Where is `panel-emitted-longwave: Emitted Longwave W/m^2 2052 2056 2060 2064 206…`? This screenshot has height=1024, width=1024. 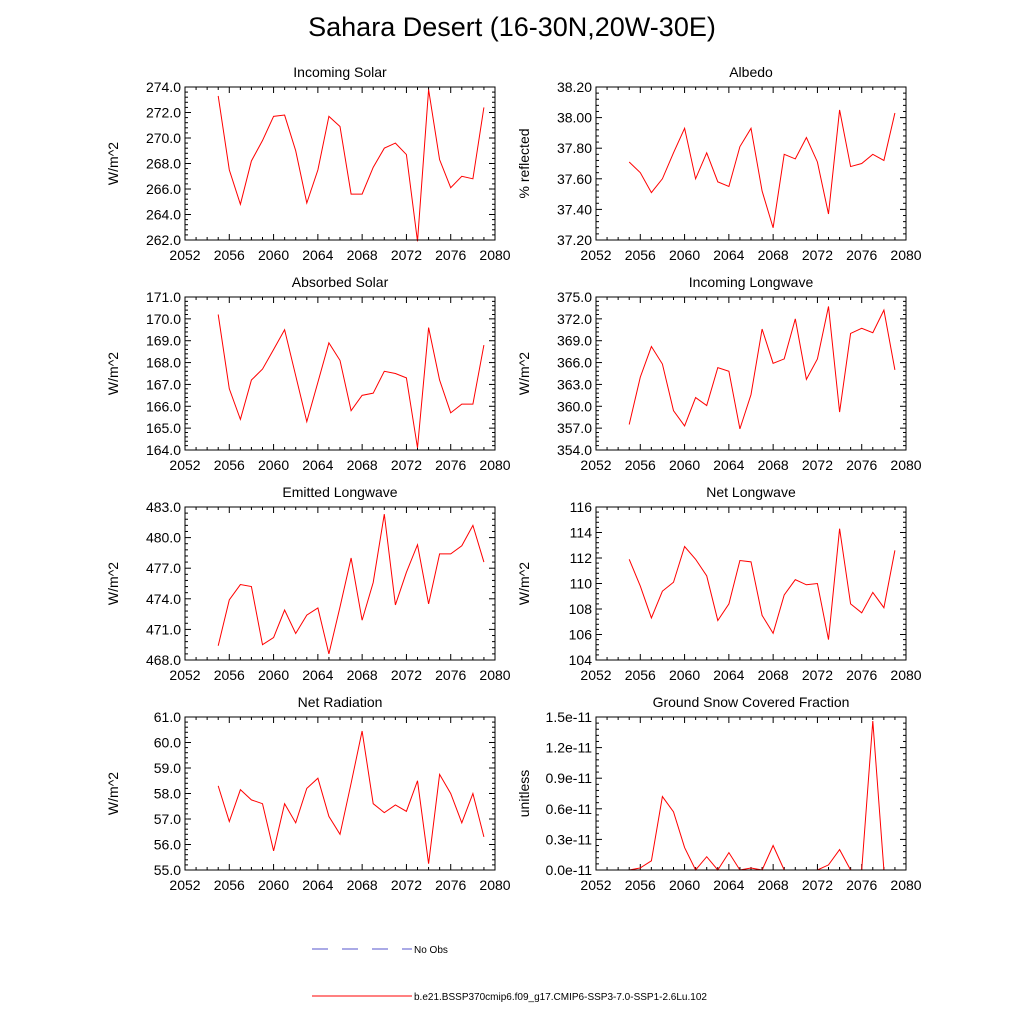 panel-emitted-longwave: Emitted Longwave W/m^2 2052 2056 2060 2064 206… is located at coordinates (308, 583).